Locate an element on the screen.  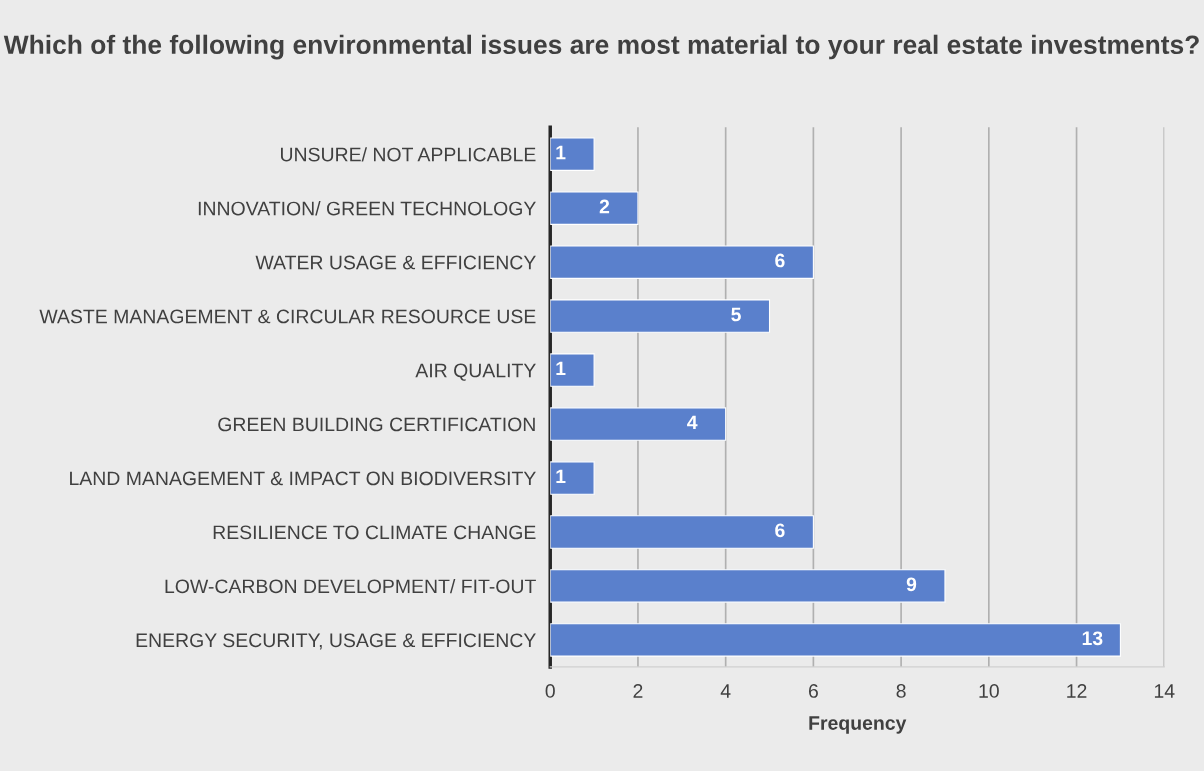
data-label: 5 is located at coordinates (736, 314).